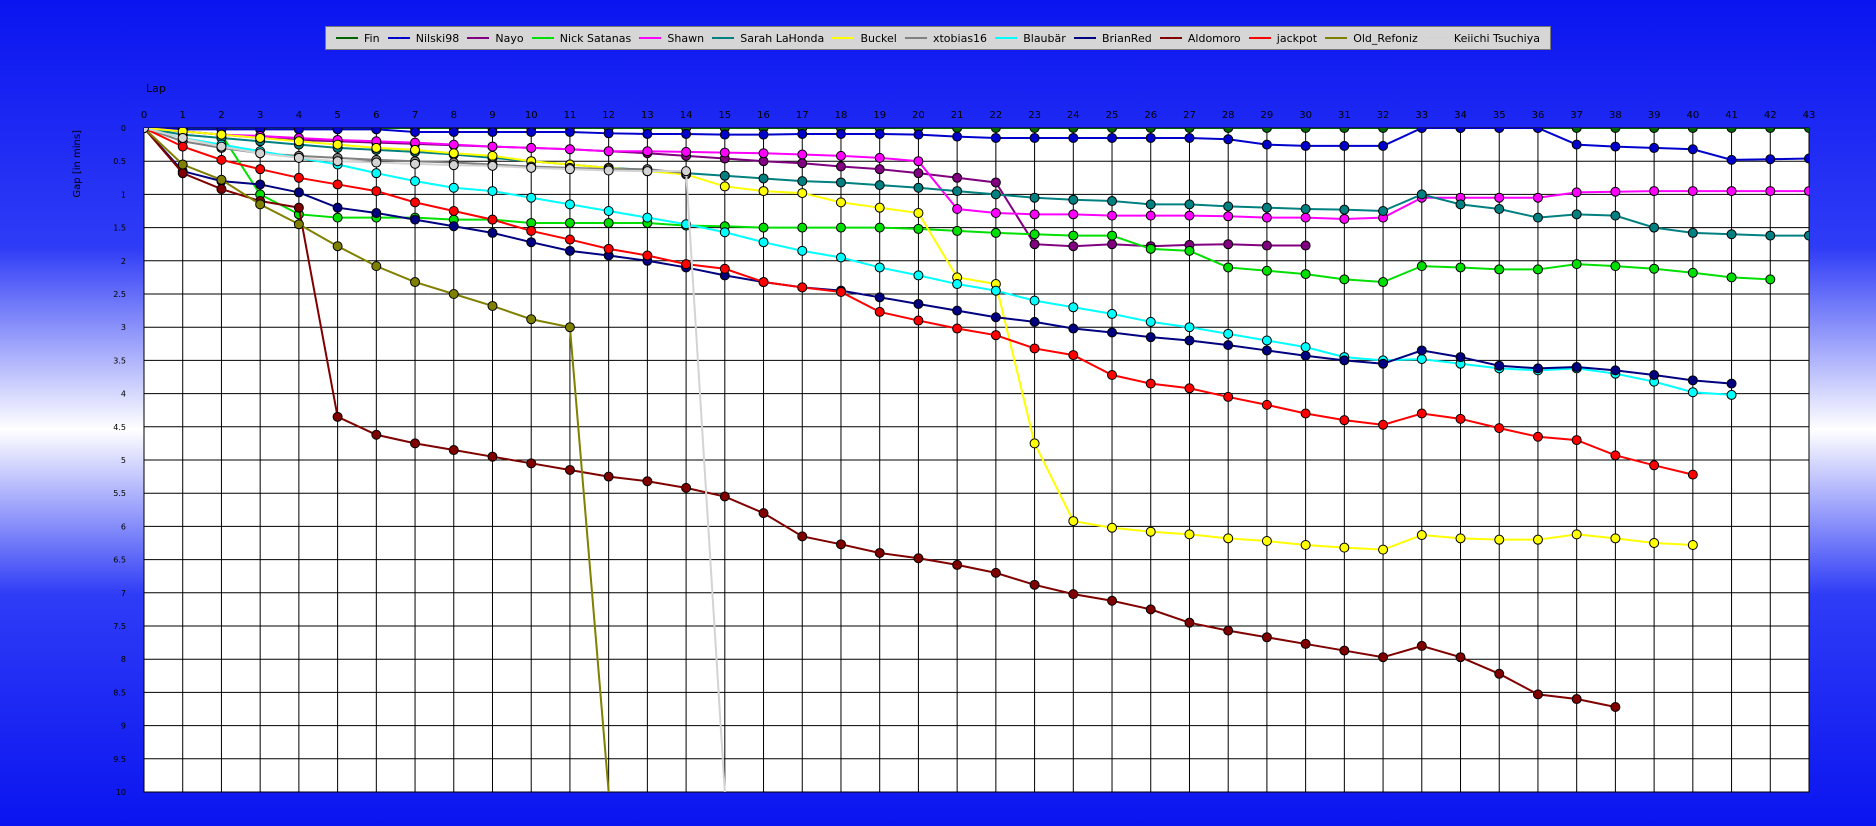  Describe the element at coordinates (123, 194) in the screenshot. I see `y-tick-label: 1` at that location.